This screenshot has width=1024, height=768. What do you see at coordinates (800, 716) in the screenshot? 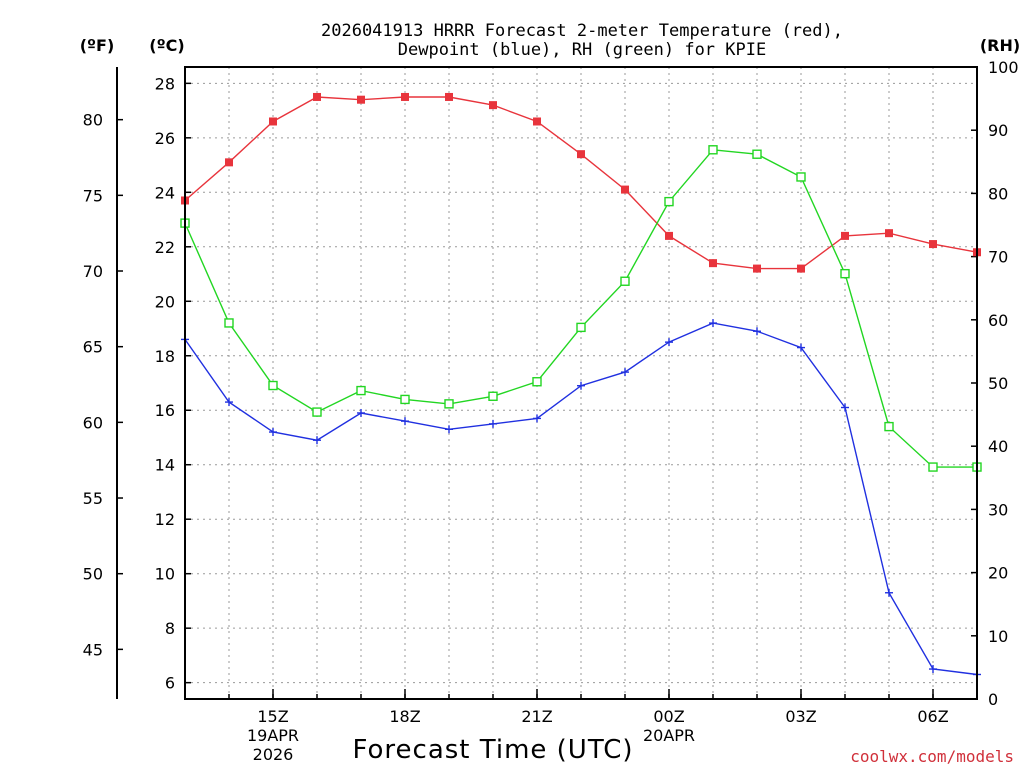
I see `x-tick-label-03Z: 03Z` at bounding box center [800, 716].